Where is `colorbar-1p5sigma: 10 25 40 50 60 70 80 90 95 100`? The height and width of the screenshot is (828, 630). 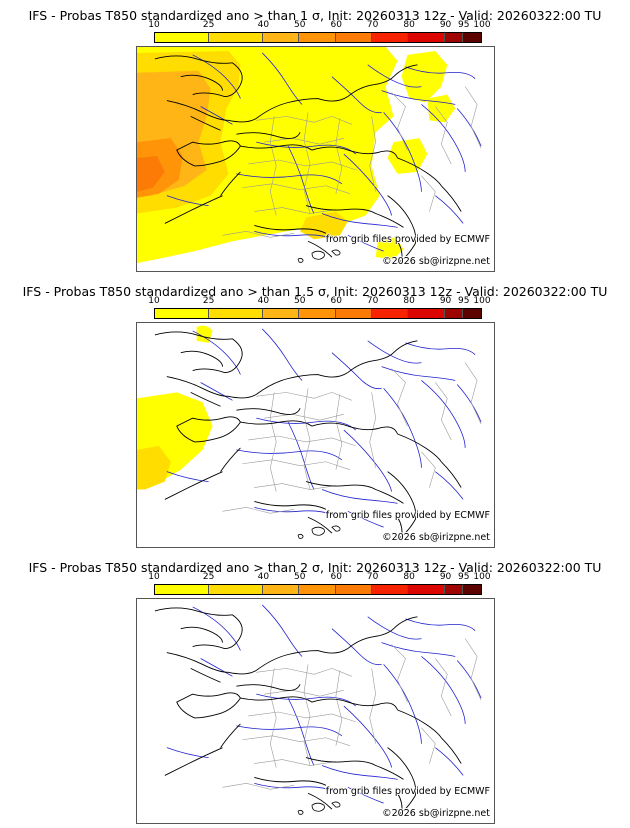
colorbar-1p5sigma: 10 25 40 50 60 70 80 90 95 100 is located at coordinates (319, 308).